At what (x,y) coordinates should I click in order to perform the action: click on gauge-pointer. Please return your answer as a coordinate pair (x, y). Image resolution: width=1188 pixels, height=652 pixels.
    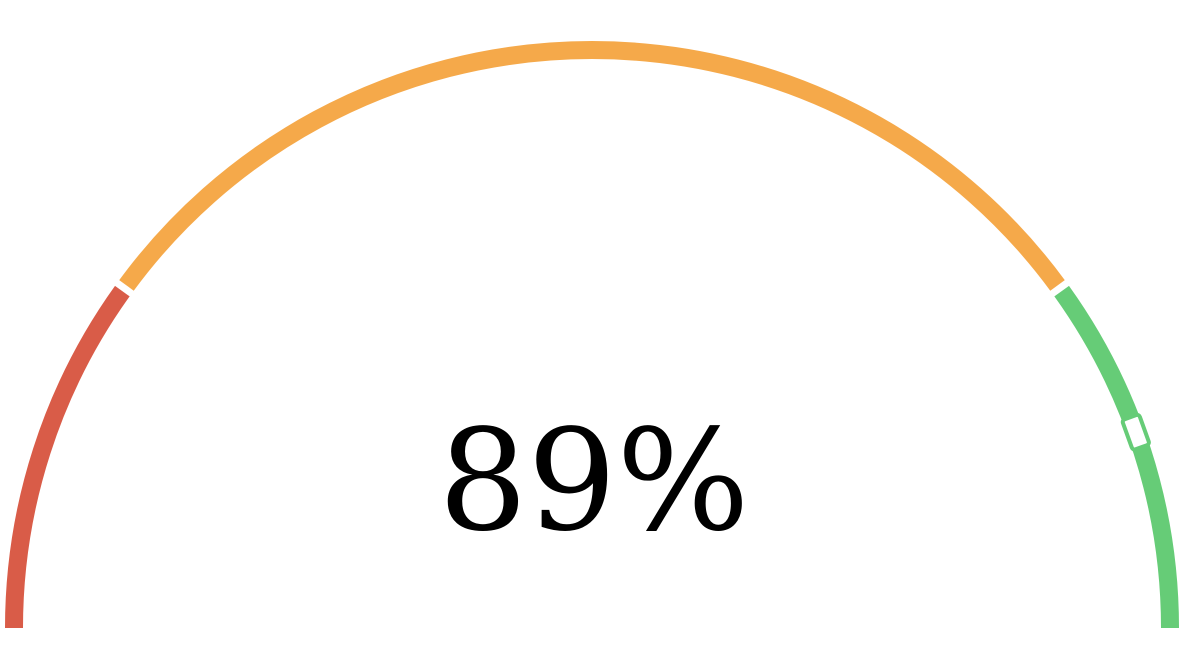
    Looking at the image, I should click on (1135, 432).